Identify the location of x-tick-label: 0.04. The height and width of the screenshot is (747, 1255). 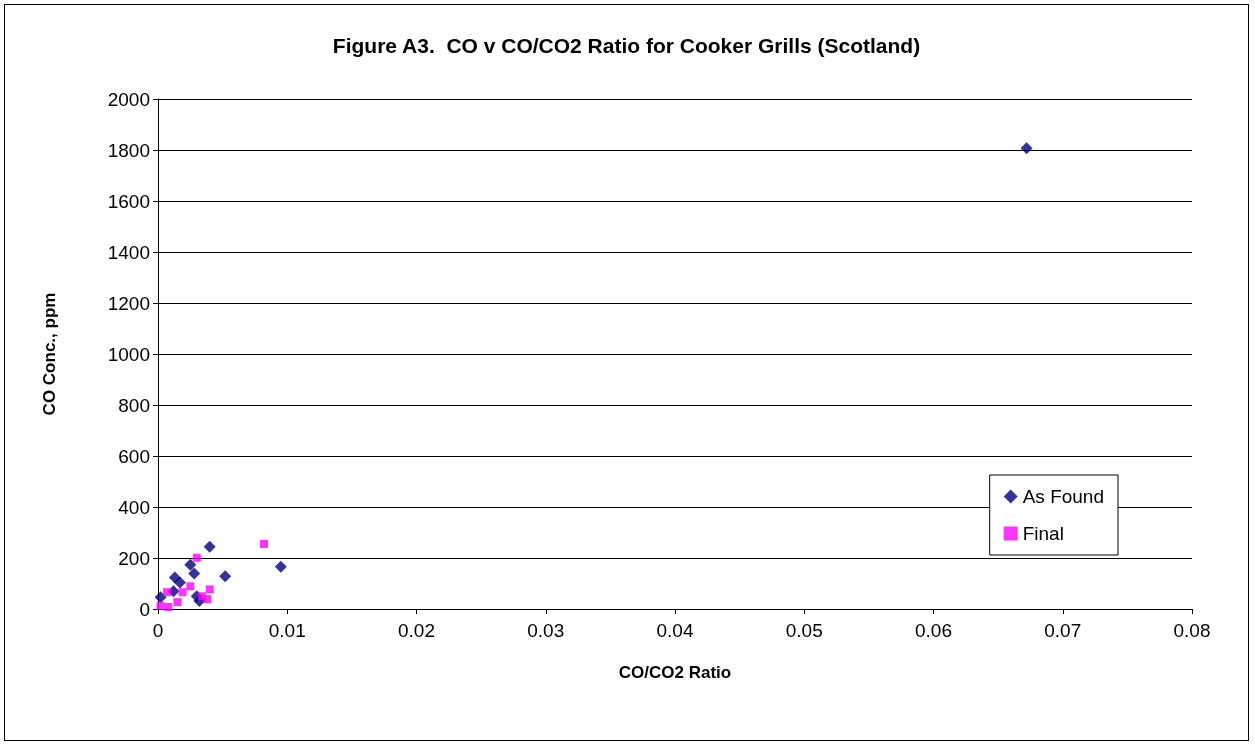
(675, 630).